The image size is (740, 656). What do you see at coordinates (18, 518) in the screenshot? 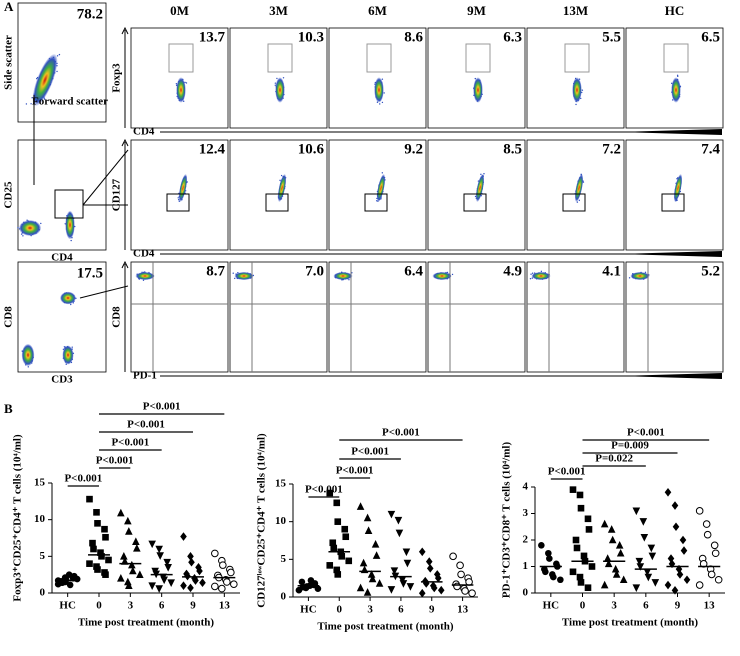
I see `y-axis-title: Foxp3⁺CD25⁺CD4⁺ T cells (10⁴/ml)` at bounding box center [18, 518].